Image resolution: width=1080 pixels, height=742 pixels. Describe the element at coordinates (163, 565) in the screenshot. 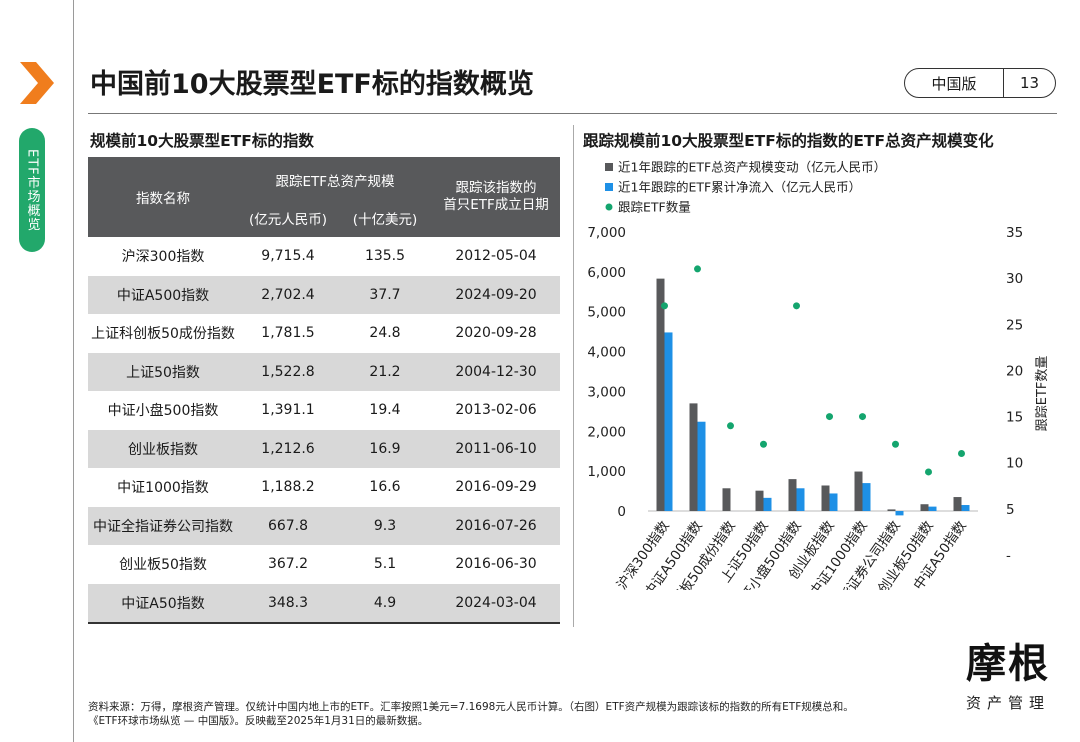

I see `cell-index-name: 创业板50指数` at that location.